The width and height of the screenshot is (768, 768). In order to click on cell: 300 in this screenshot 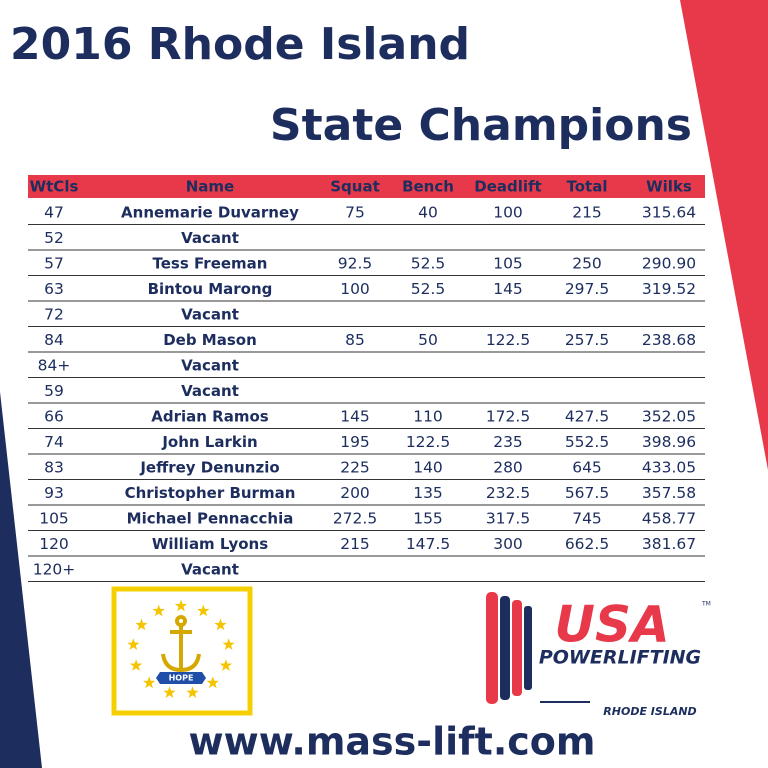, I will do `click(508, 544)`.